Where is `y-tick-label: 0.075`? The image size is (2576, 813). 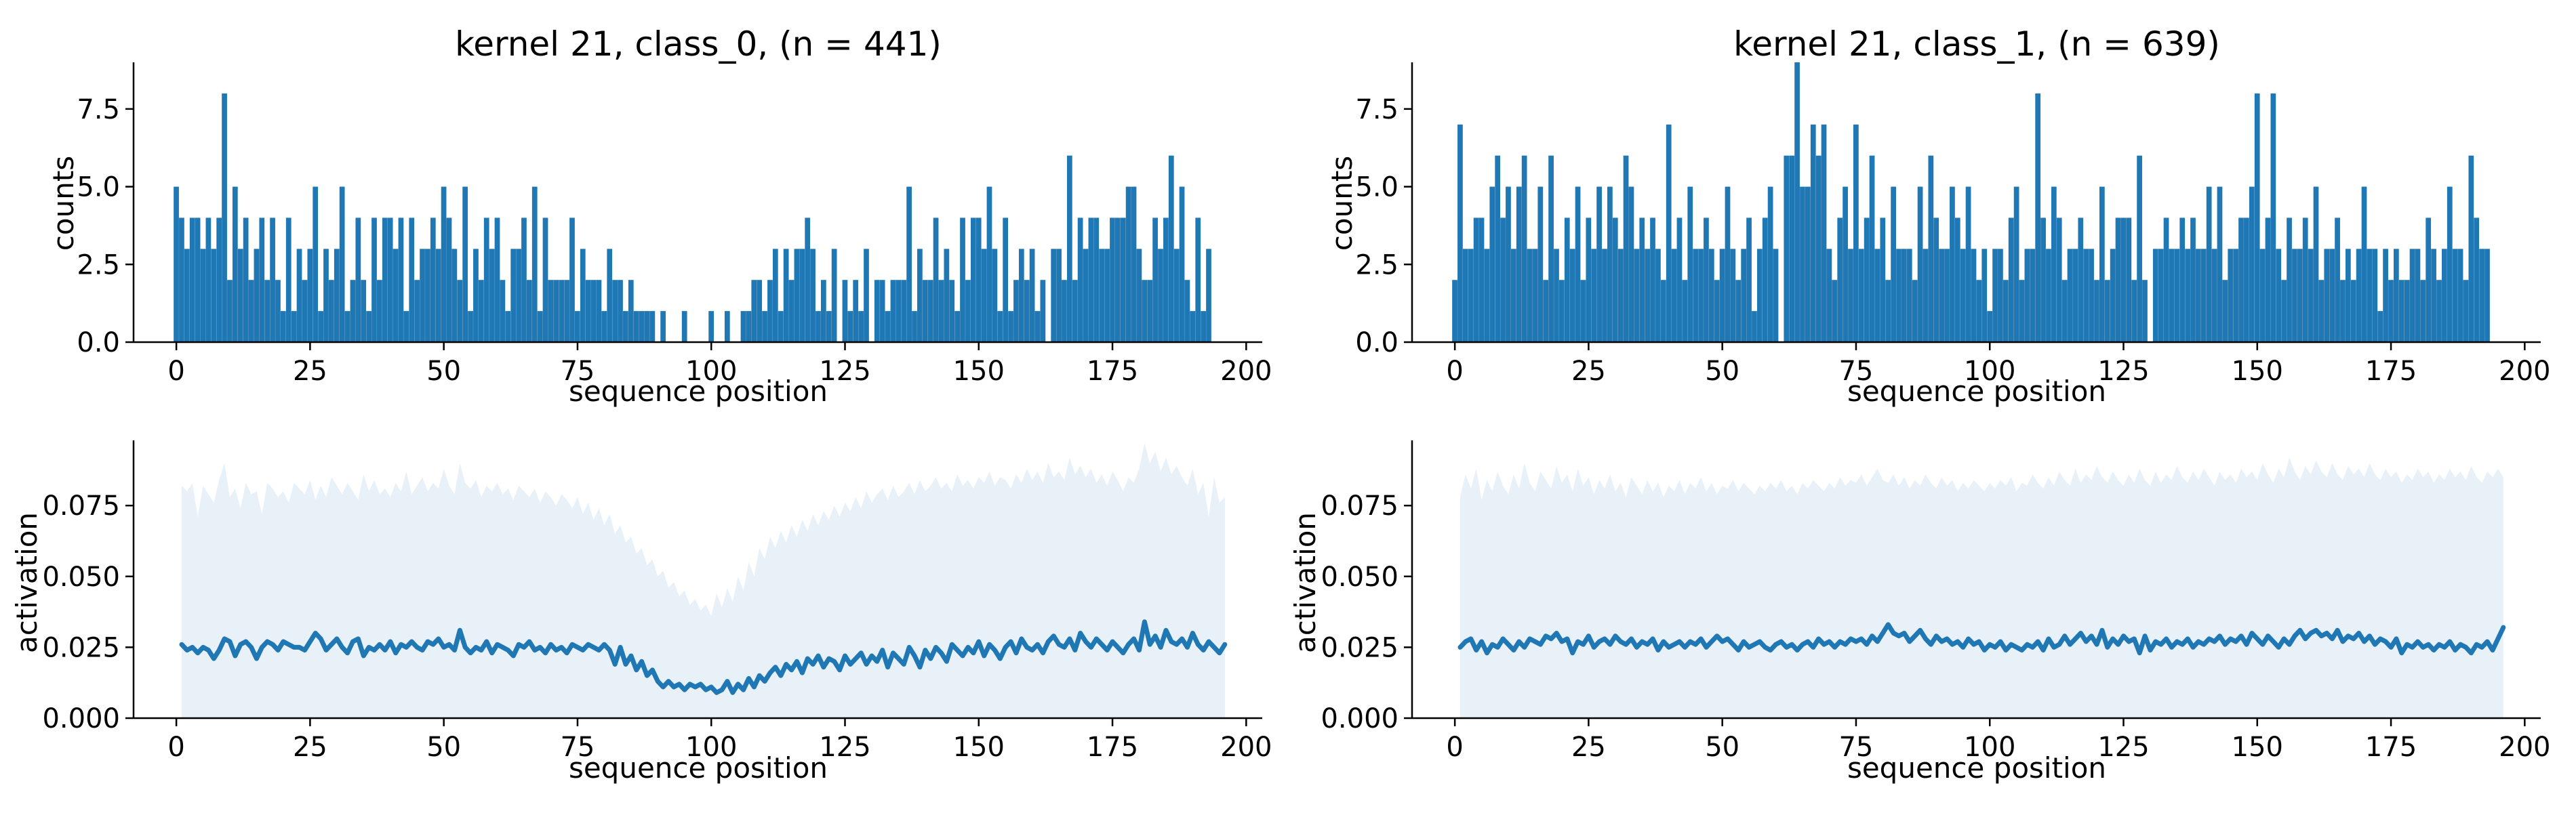 y-tick-label: 0.075 is located at coordinates (81, 506).